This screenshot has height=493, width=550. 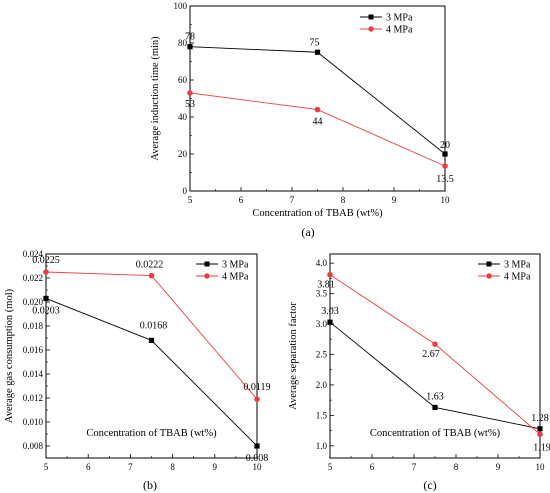 What do you see at coordinates (541, 447) in the screenshot?
I see `data-label: 1.19` at bounding box center [541, 447].